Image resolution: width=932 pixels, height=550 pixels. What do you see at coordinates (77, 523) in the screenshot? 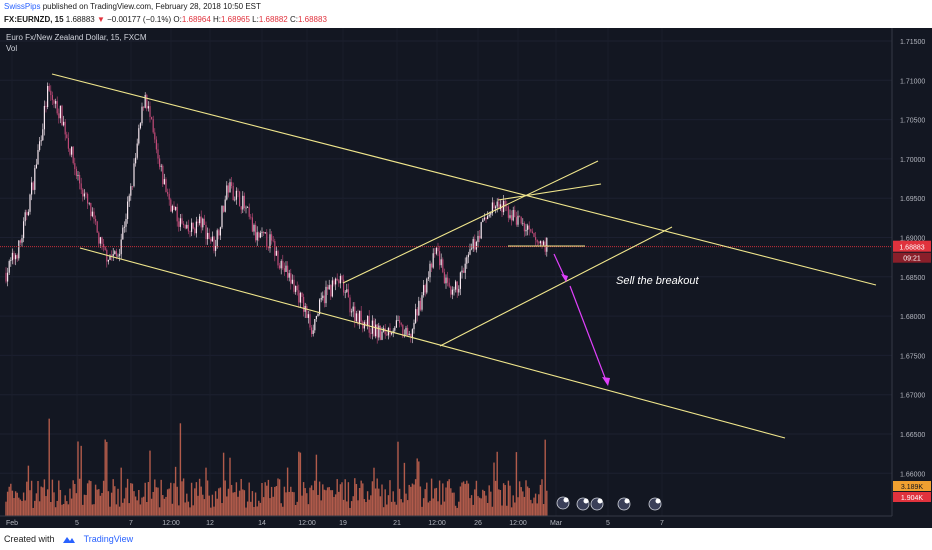
I see `x-tick-label: 5` at bounding box center [77, 523].